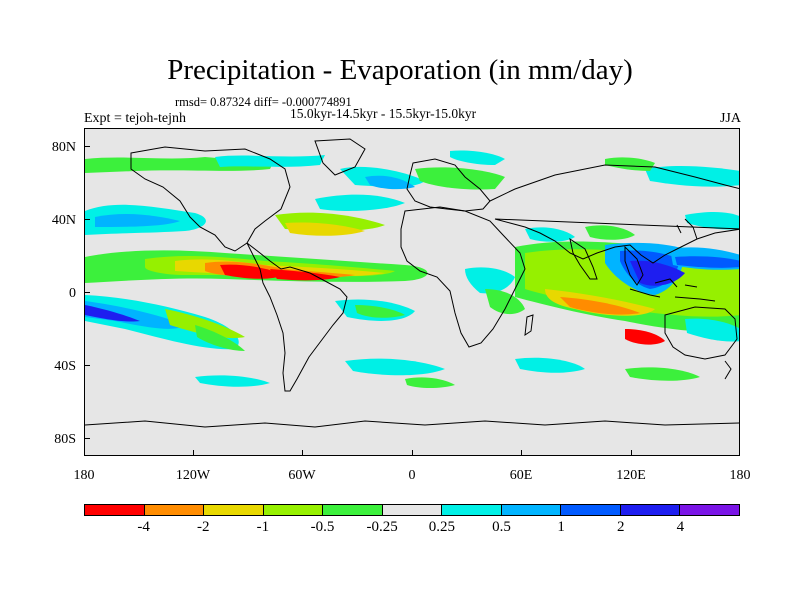  Describe the element at coordinates (740, 475) in the screenshot. I see `lon-label-180e: 180` at that location.